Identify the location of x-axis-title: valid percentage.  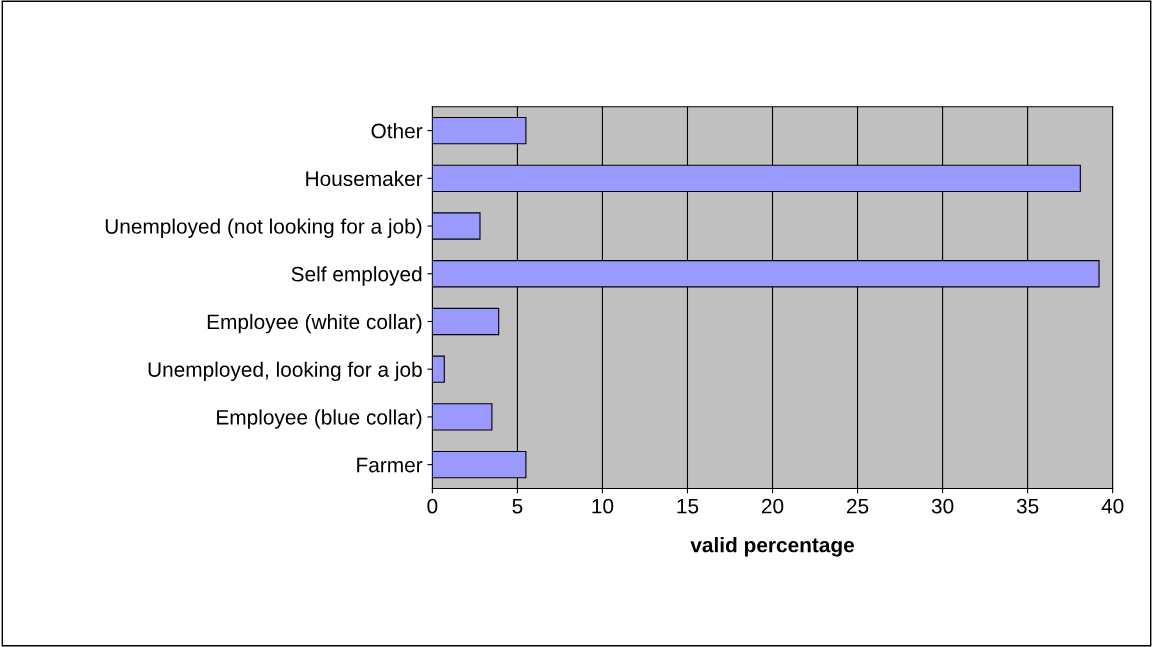
(772, 547).